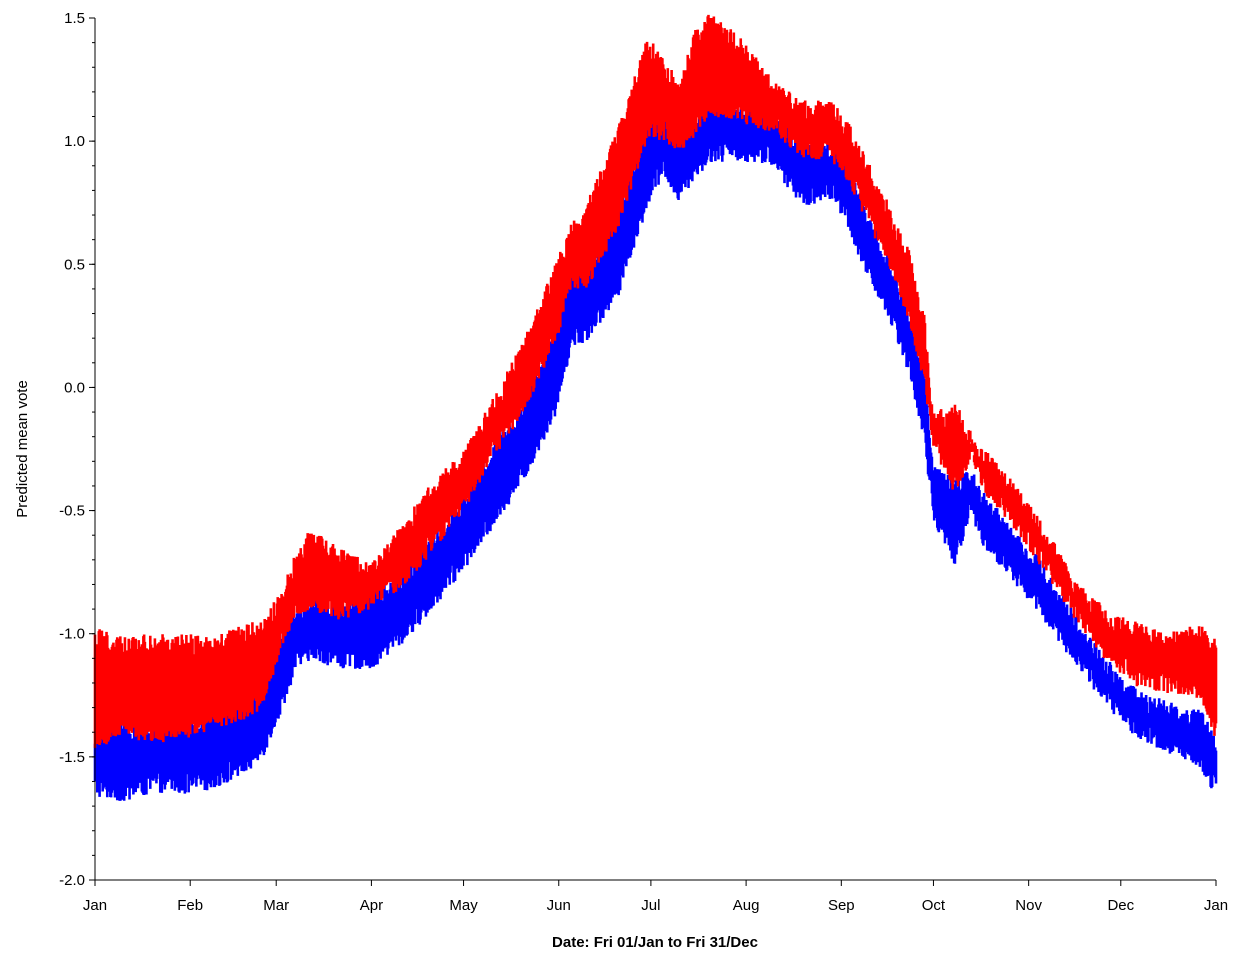 The width and height of the screenshot is (1238, 953). I want to click on y-tick-label: -2.0, so click(72, 880).